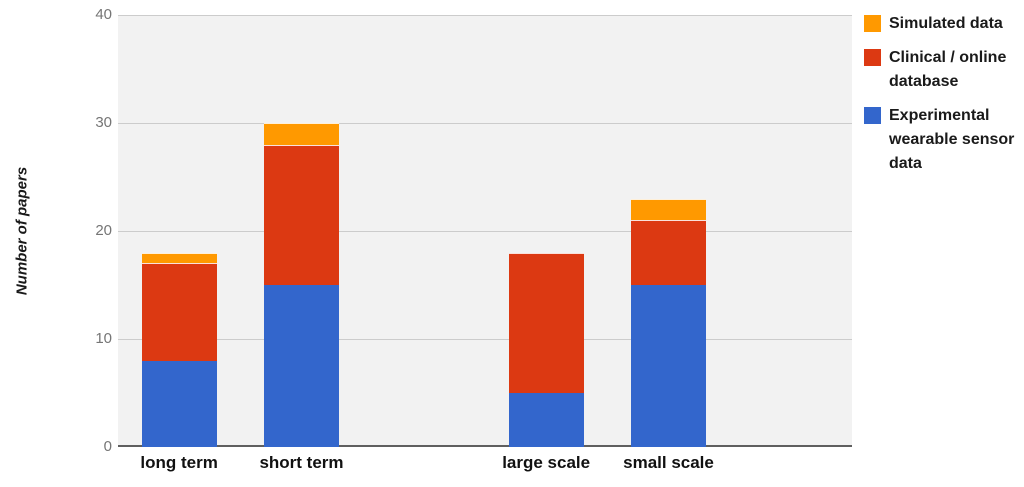  I want to click on y-axis-title: Number of papers, so click(22, 231).